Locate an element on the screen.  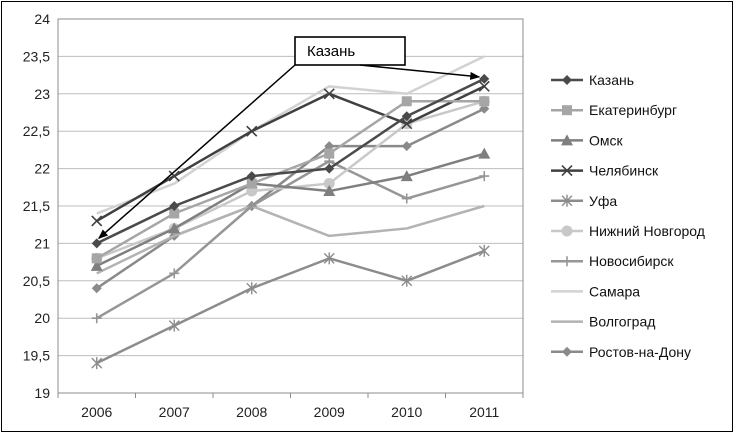
legend-label: Челябинск is located at coordinates (624, 171).